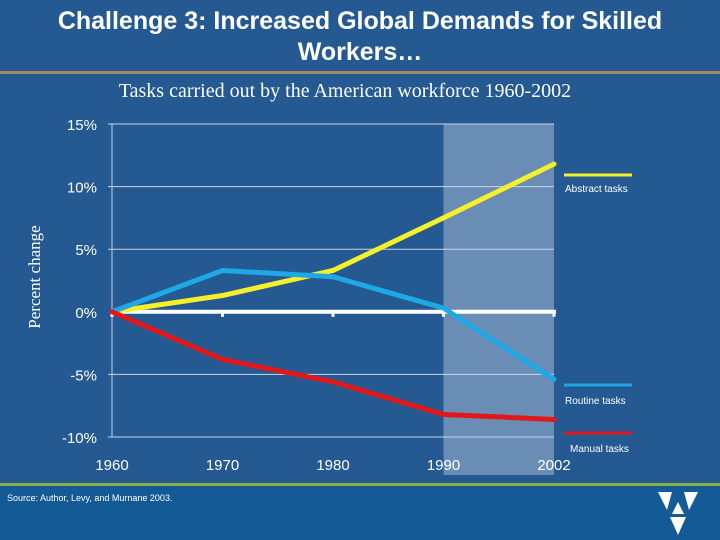 This screenshot has width=720, height=540. What do you see at coordinates (79, 438) in the screenshot?
I see `y-tick-label: -10%` at bounding box center [79, 438].